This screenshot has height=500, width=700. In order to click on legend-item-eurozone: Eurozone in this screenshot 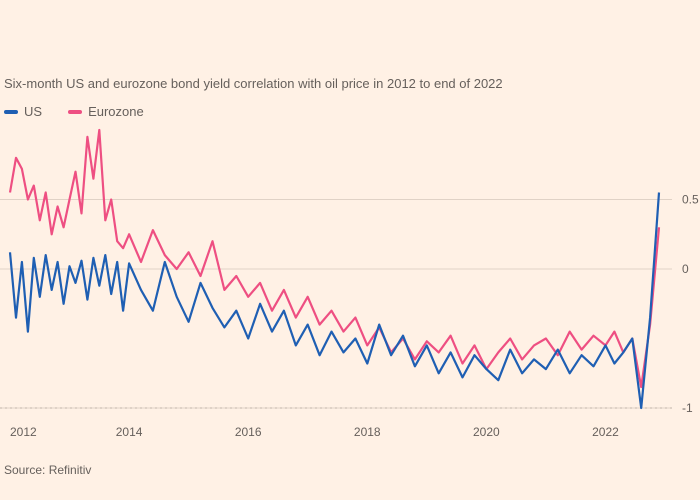, I will do `click(106, 111)`.